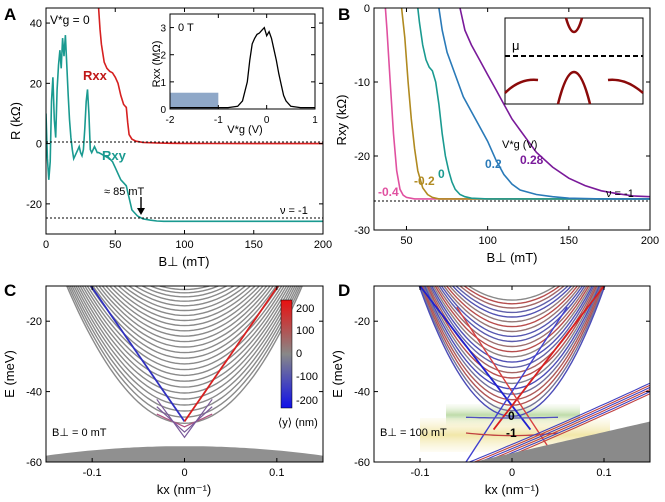 The height and width of the screenshot is (502, 665). Describe the element at coordinates (344, 14) in the screenshot. I see `panel-label-b: B` at that location.